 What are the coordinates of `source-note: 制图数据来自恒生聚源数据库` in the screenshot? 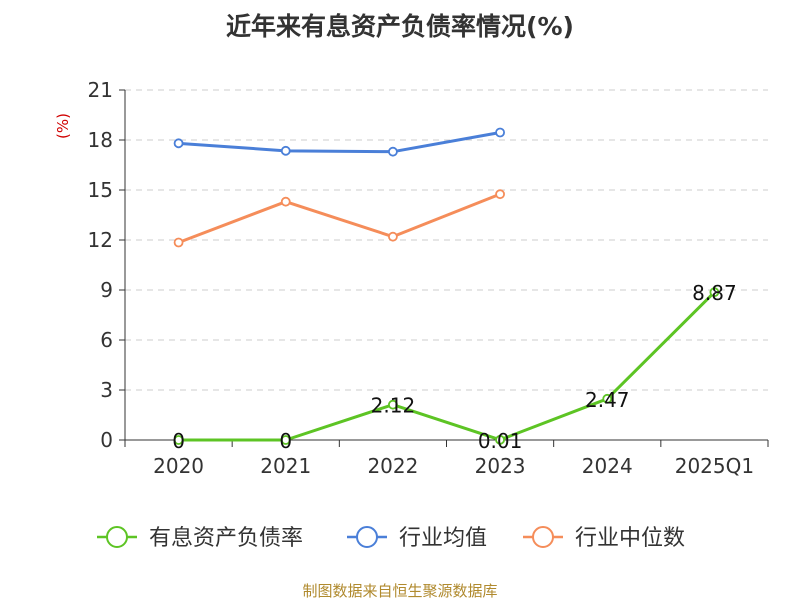 It's located at (399, 591).